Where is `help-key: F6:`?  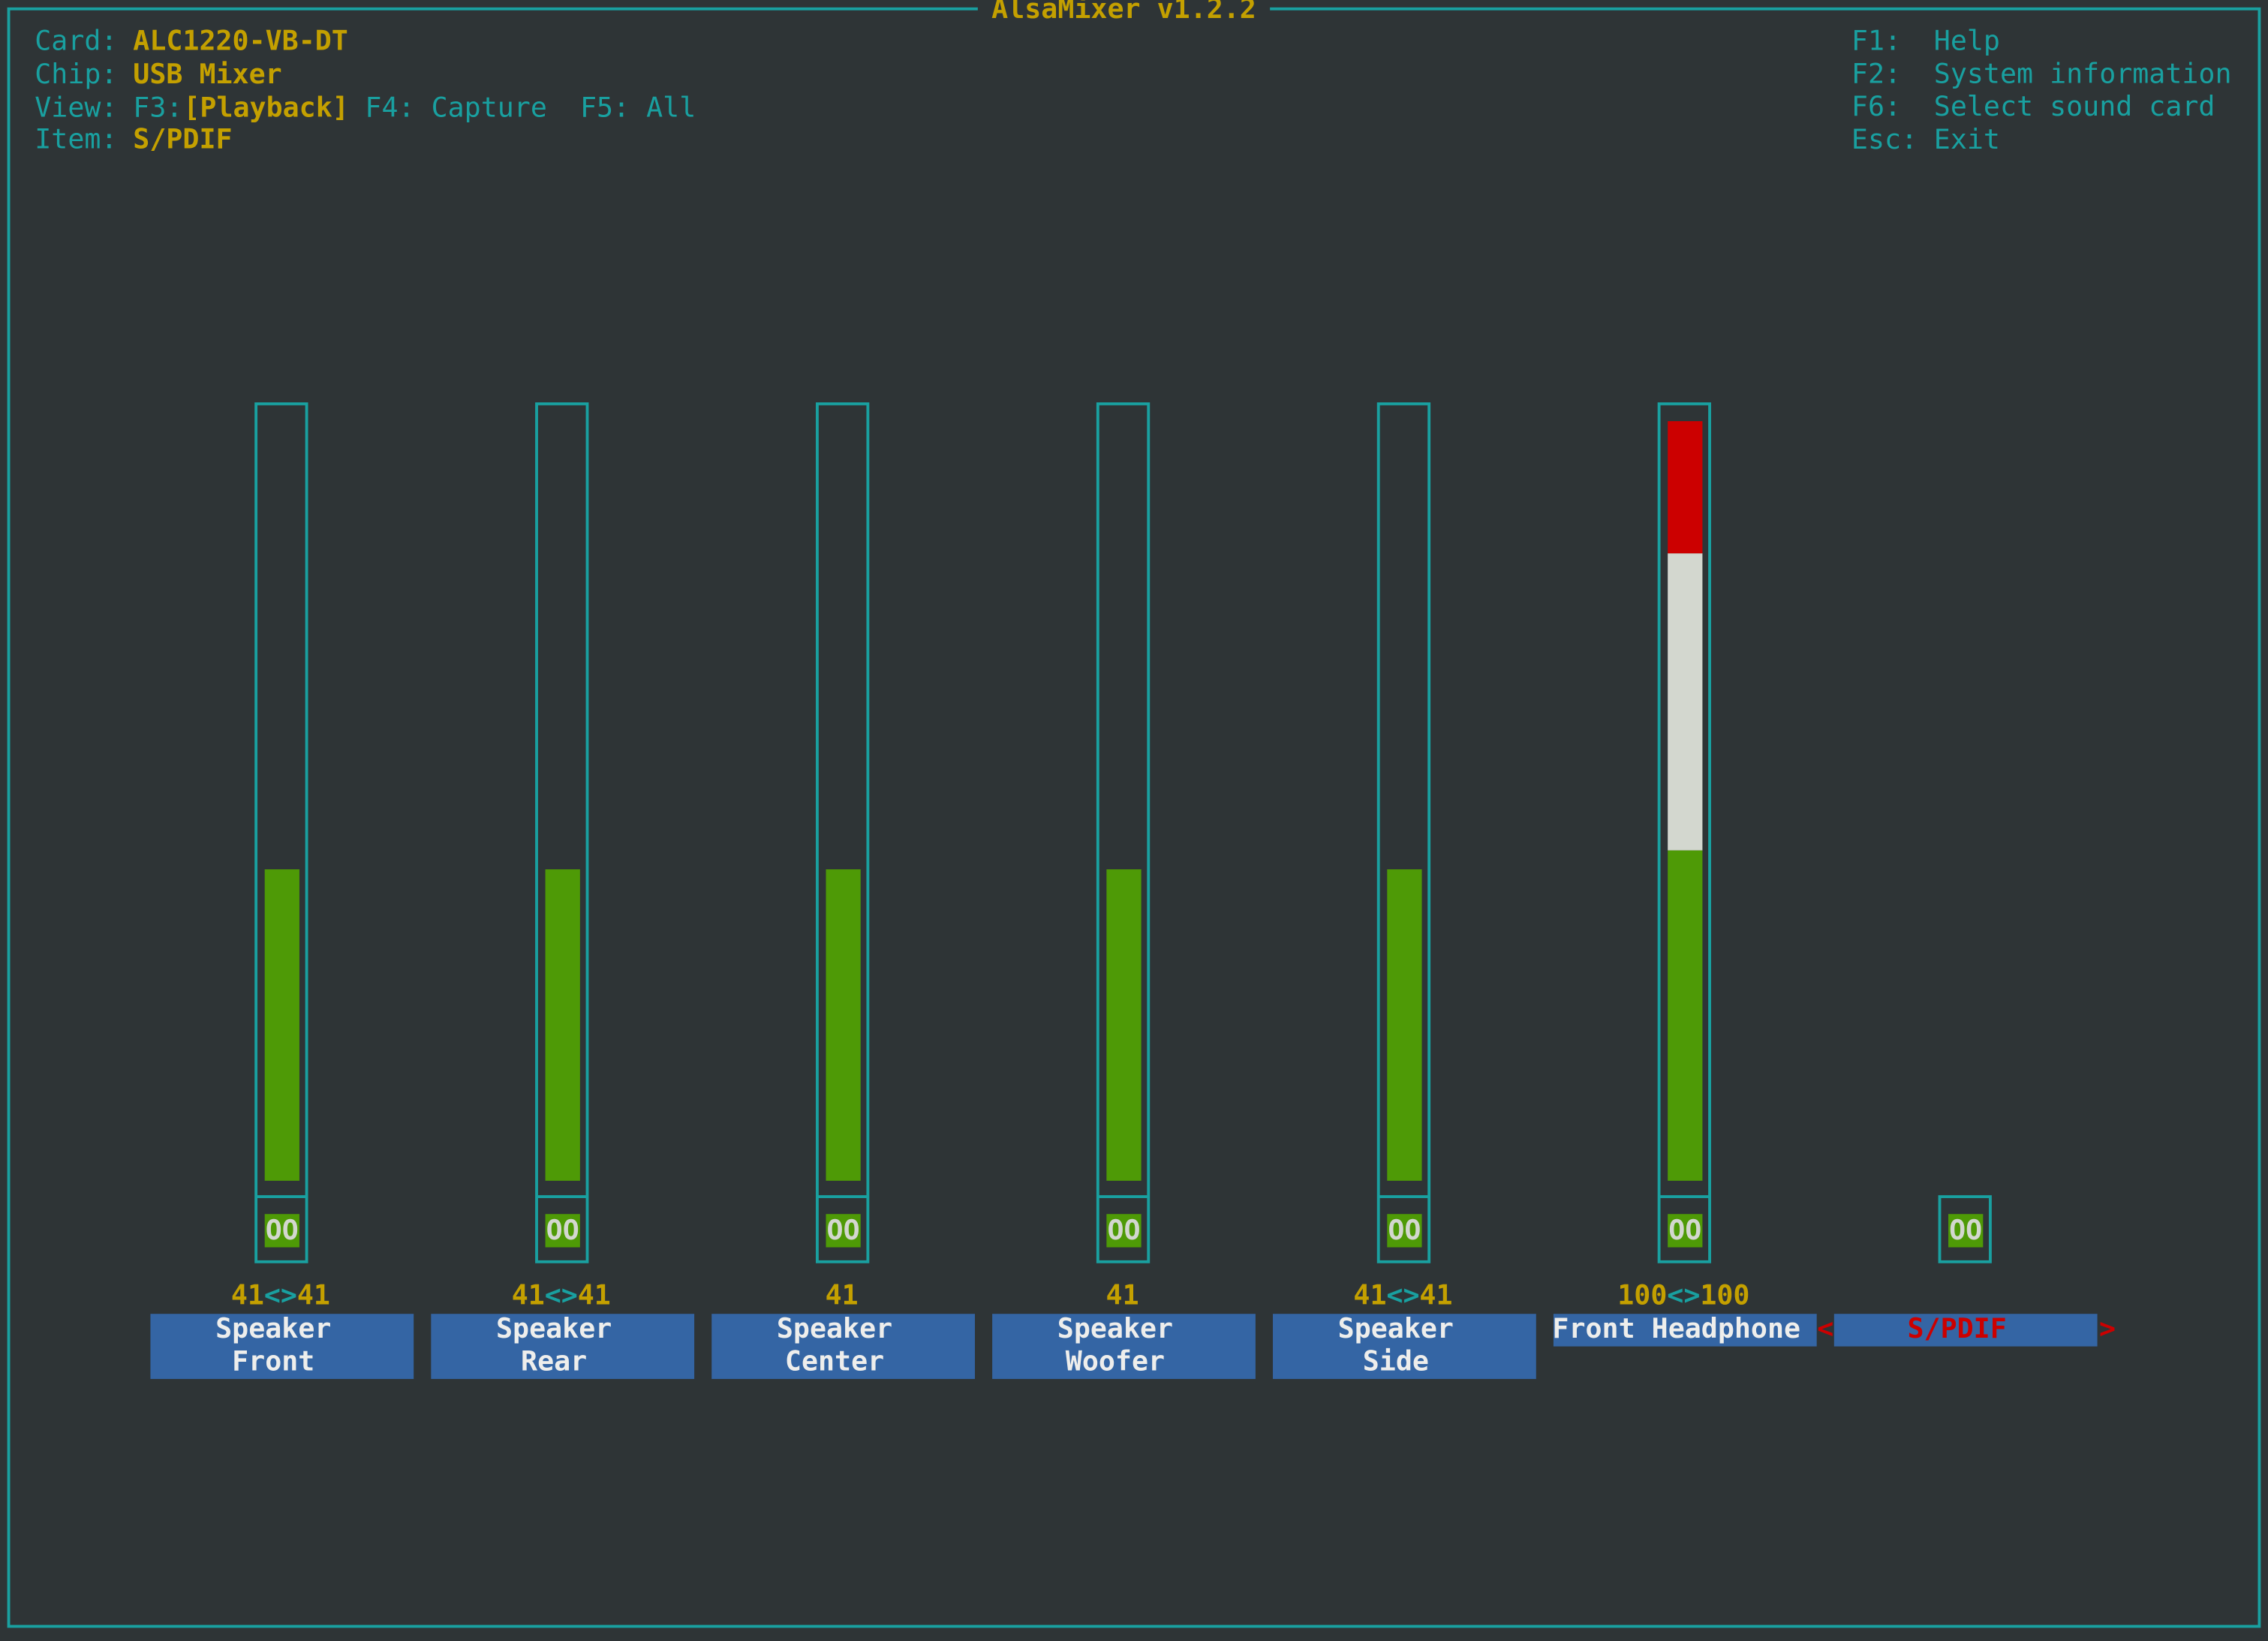
help-key: F6: is located at coordinates (1876, 106).